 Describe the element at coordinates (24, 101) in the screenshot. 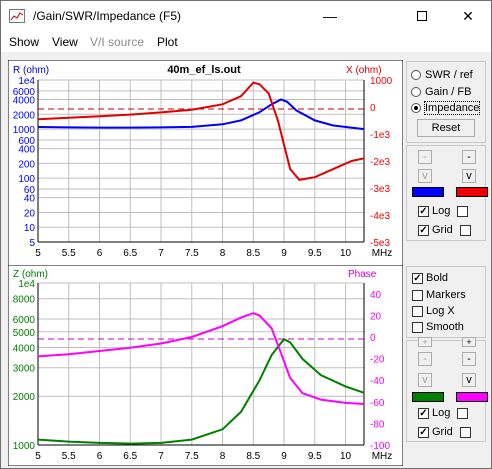

I see `top-left-tick: 4000` at that location.